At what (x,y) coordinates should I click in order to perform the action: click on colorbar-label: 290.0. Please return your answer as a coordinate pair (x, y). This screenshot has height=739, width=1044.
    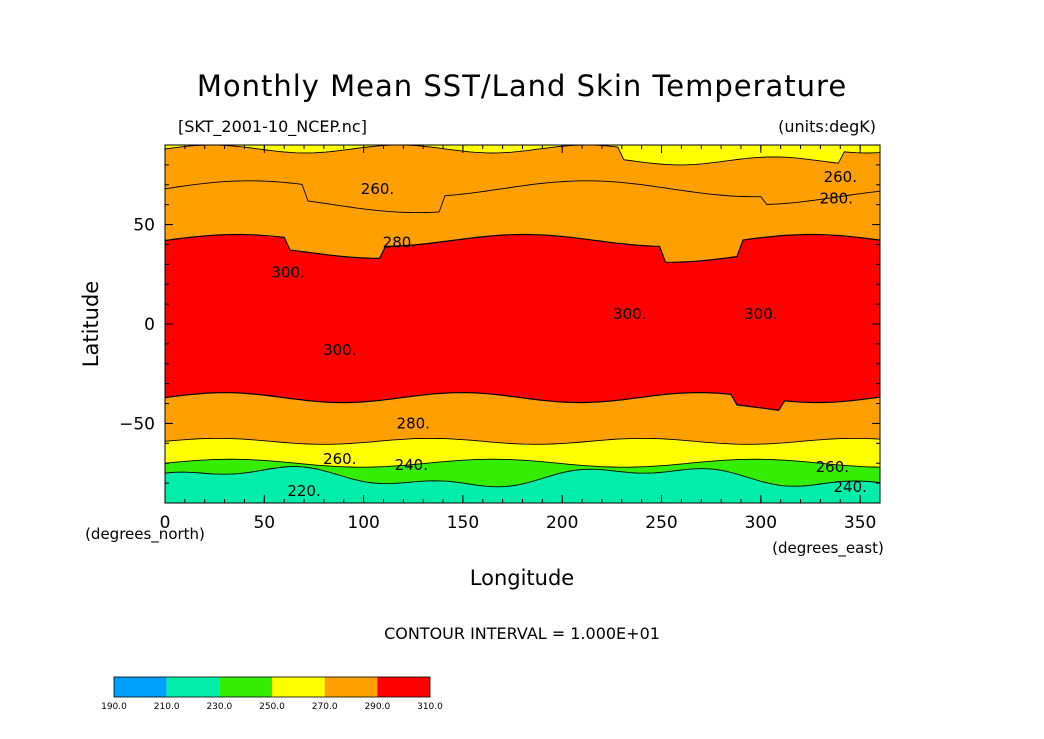
    Looking at the image, I should click on (377, 707).